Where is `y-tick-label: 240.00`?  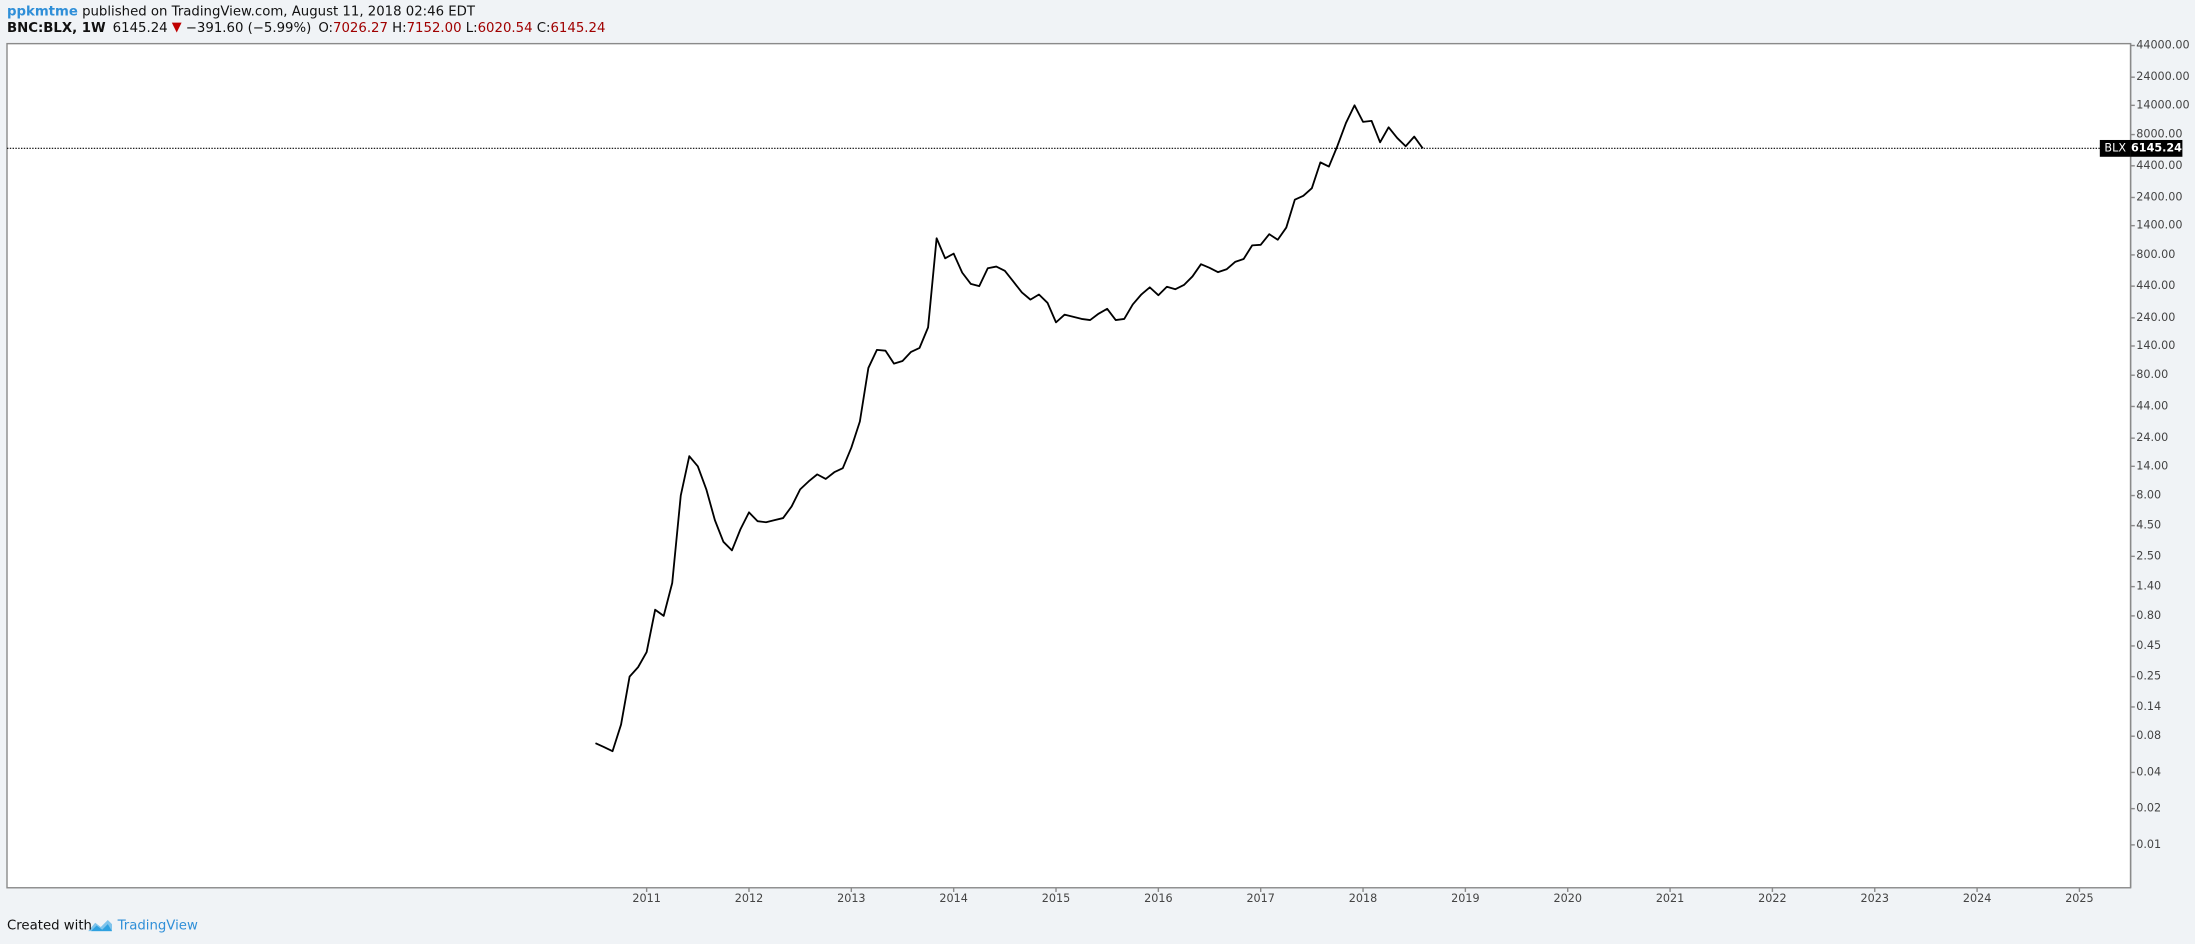
y-tick-label: 240.00 is located at coordinates (2155, 317).